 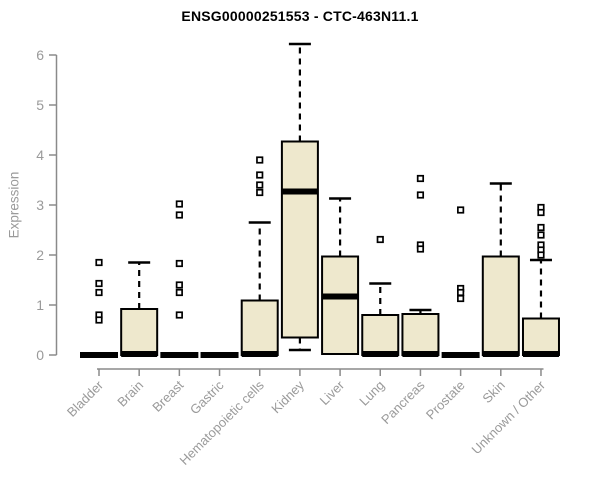 What do you see at coordinates (130, 394) in the screenshot?
I see `x-tick-label-brain: Brain` at bounding box center [130, 394].